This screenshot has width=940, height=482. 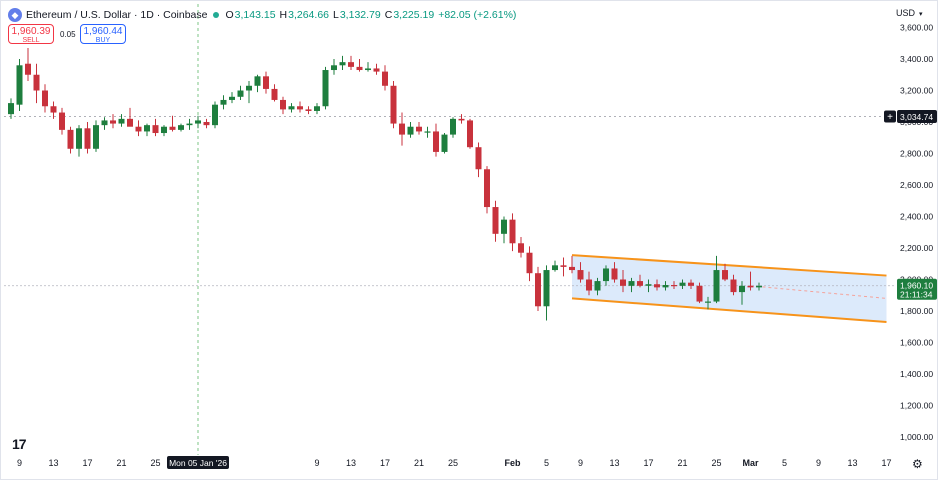 What do you see at coordinates (117, 15) in the screenshot?
I see `symbol-title: Ethereum / U.S. Dollar · 1D · Coinbase` at bounding box center [117, 15].